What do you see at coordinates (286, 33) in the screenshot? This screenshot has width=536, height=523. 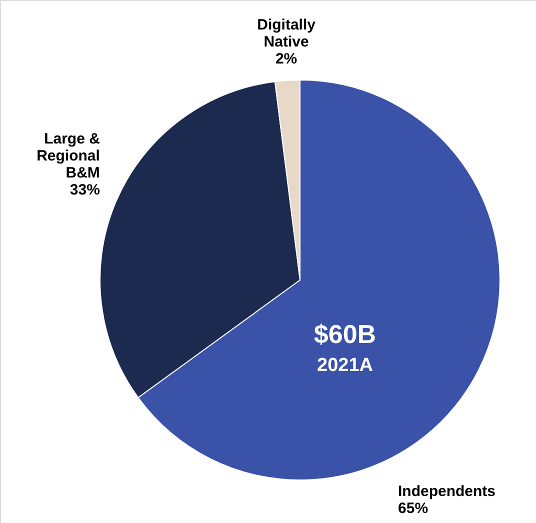 I see `slice-label: Digitally Native` at bounding box center [286, 33].